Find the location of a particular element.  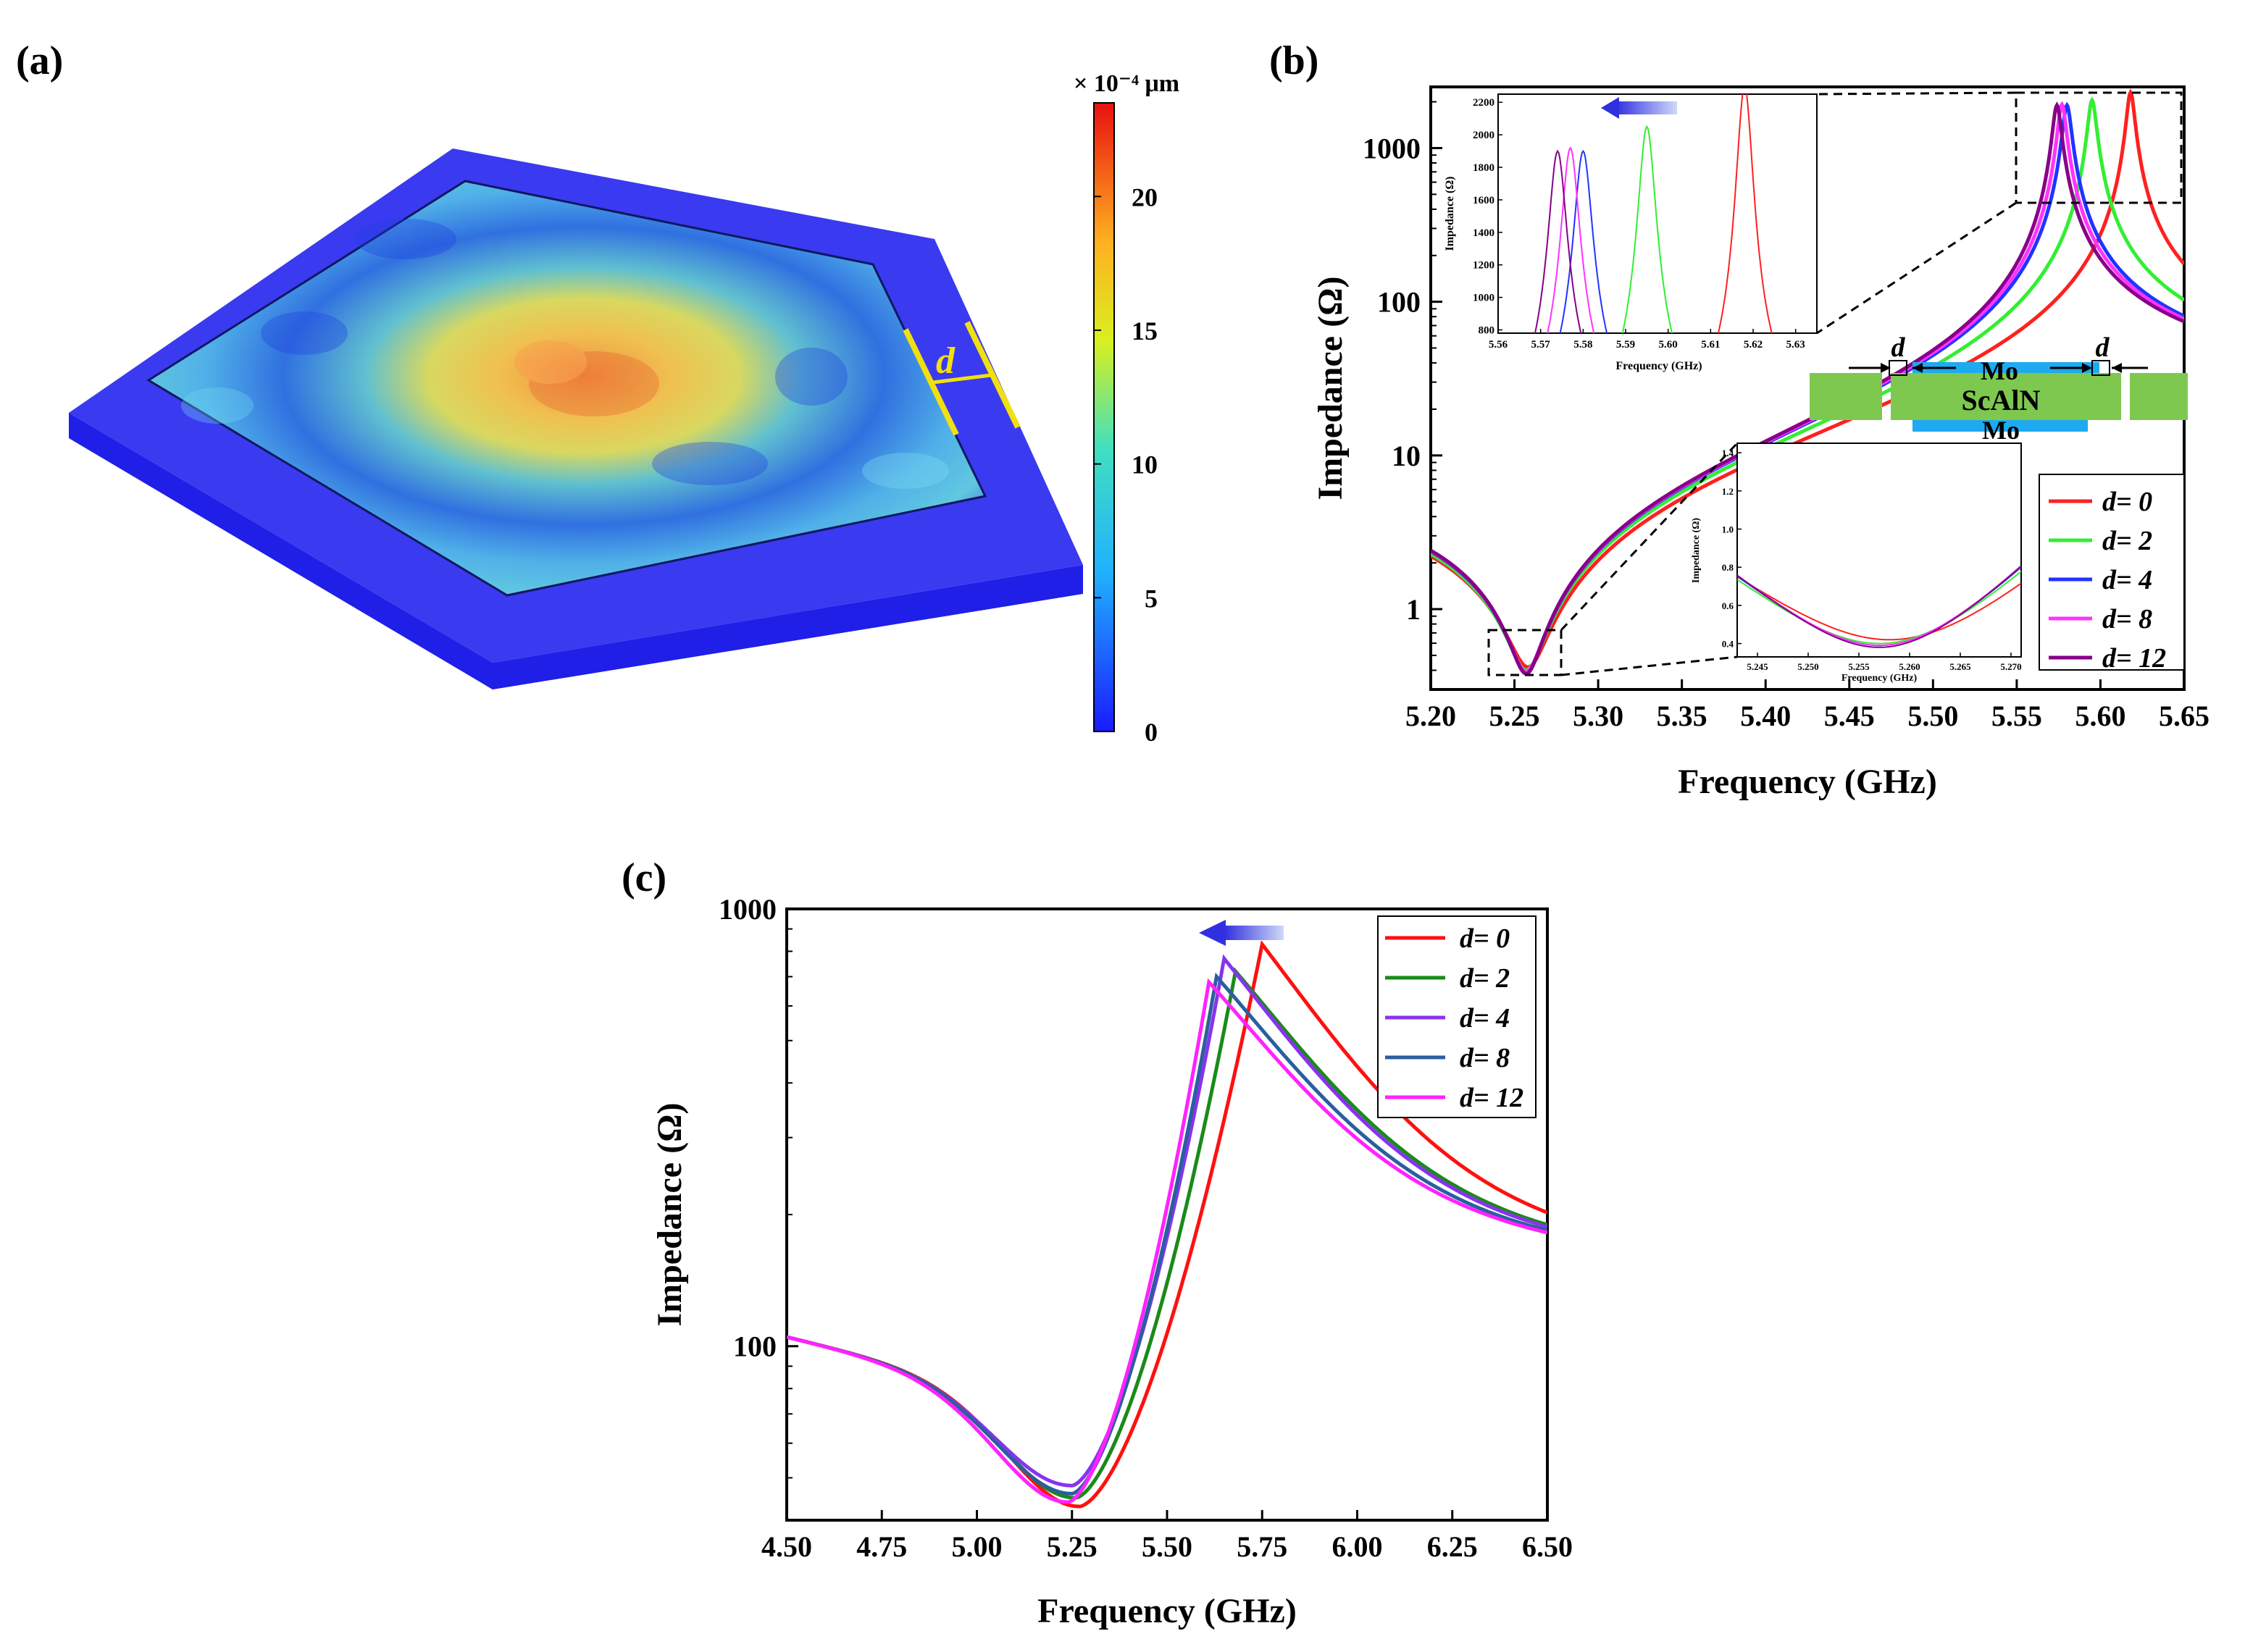

panel-b-label: (b) is located at coordinates (1294, 60).